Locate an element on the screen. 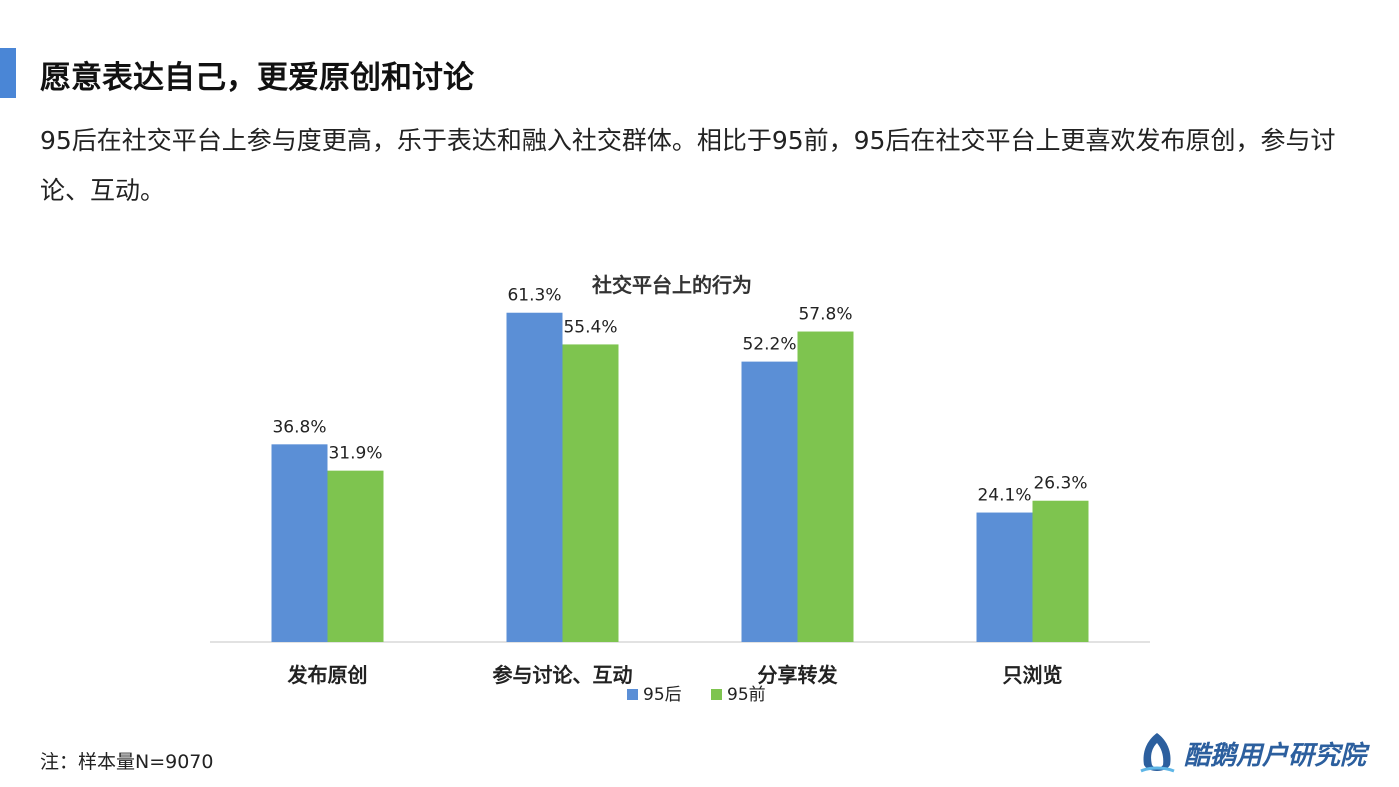  title-accent-bar is located at coordinates (8, 73).